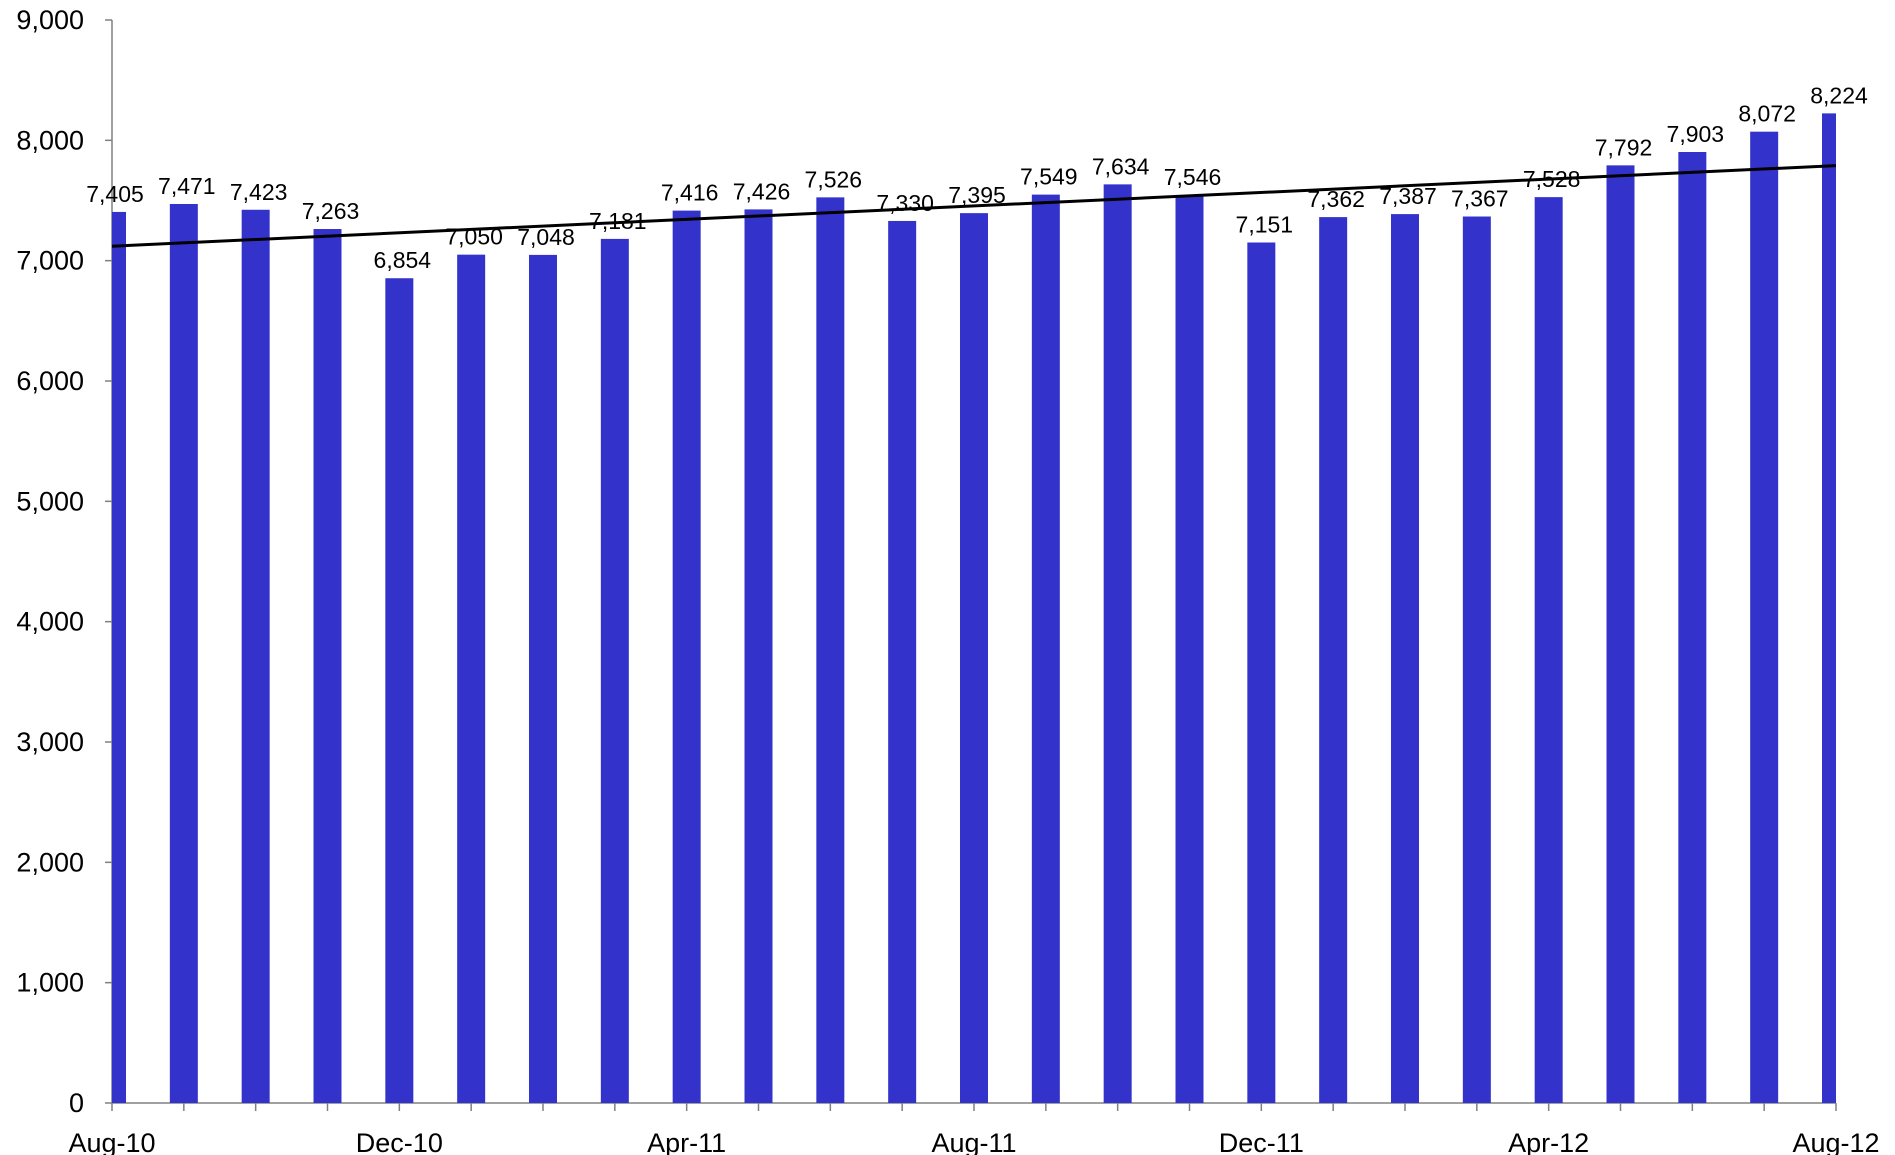 The height and width of the screenshot is (1155, 1895). Describe the element at coordinates (1121, 166) in the screenshot. I see `data-label: 7,634` at that location.